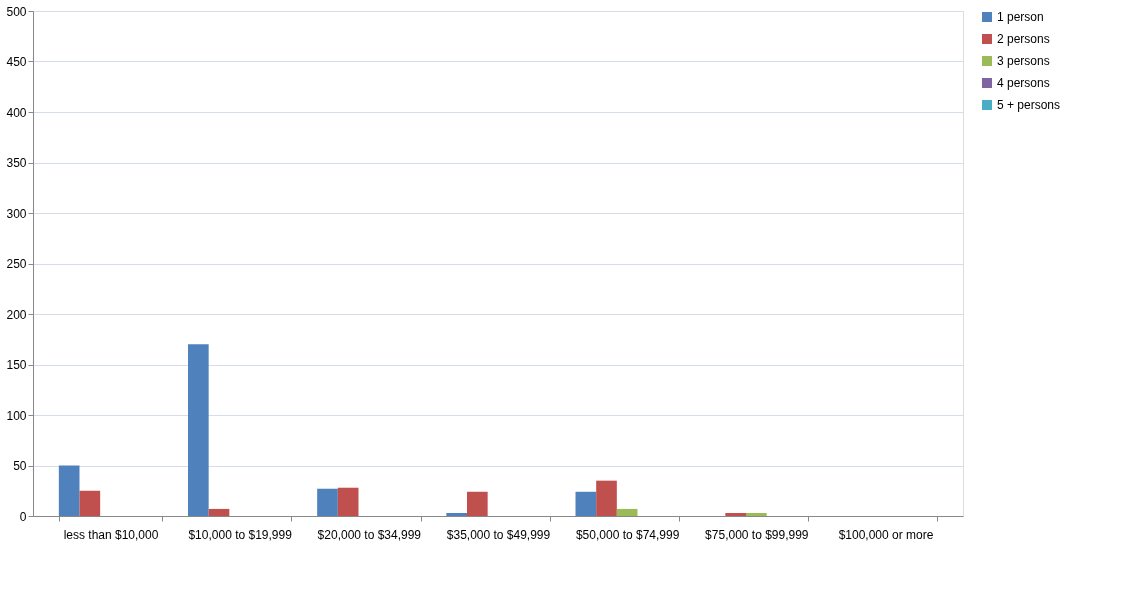  Describe the element at coordinates (1023, 61) in the screenshot. I see `legend-label: 3 persons` at that location.